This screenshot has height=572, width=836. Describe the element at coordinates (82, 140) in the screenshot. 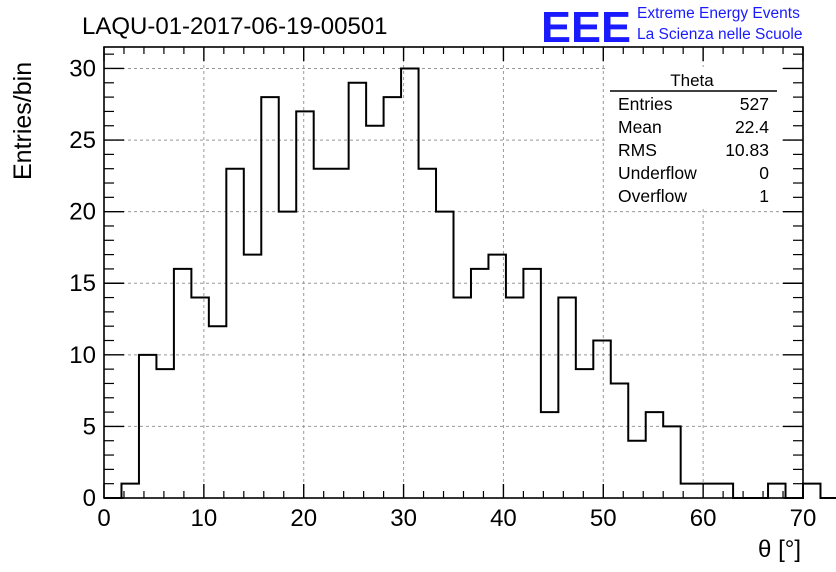

I see `y-tick-label: 25` at that location.